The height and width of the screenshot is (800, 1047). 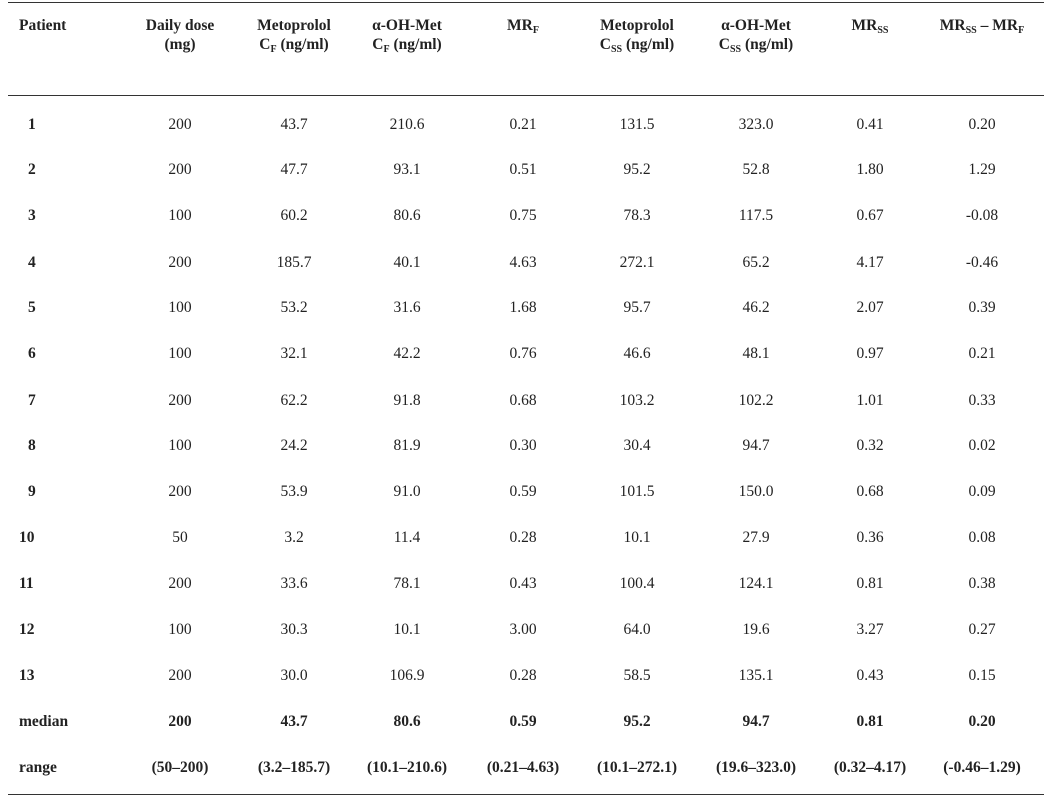 I want to click on table-cell: 210.6, so click(x=407, y=124).